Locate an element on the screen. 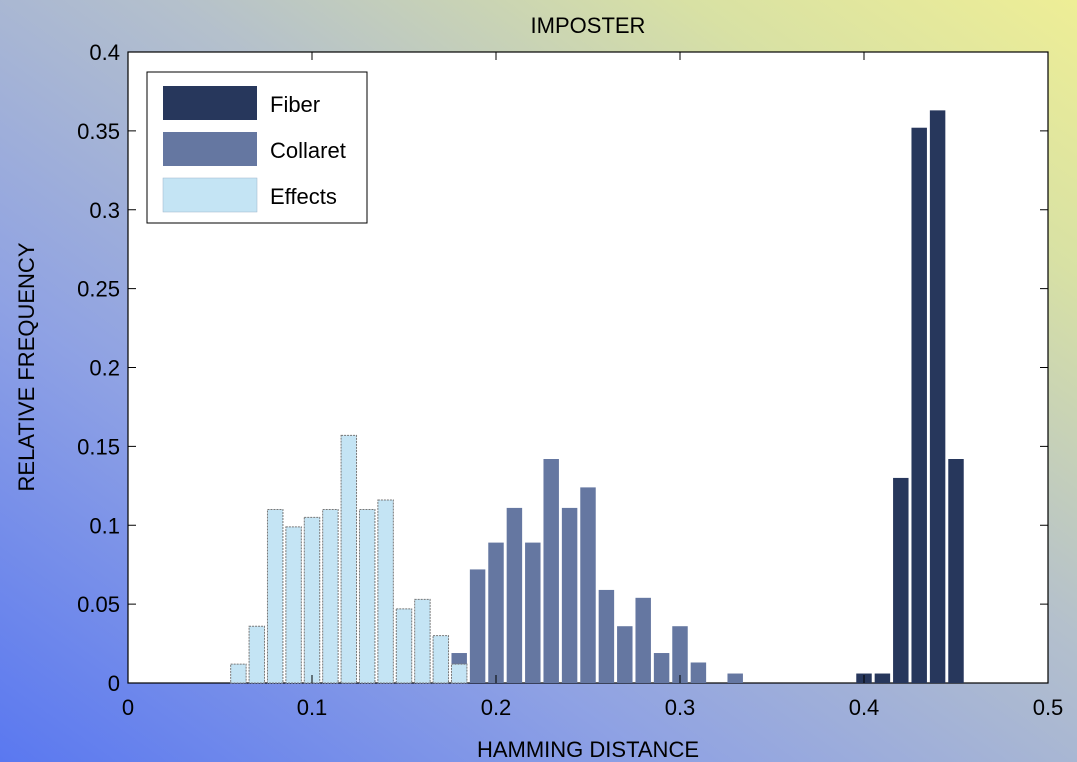 This screenshot has height=762, width=1077. chart-title: IMPOSTER is located at coordinates (588, 25).